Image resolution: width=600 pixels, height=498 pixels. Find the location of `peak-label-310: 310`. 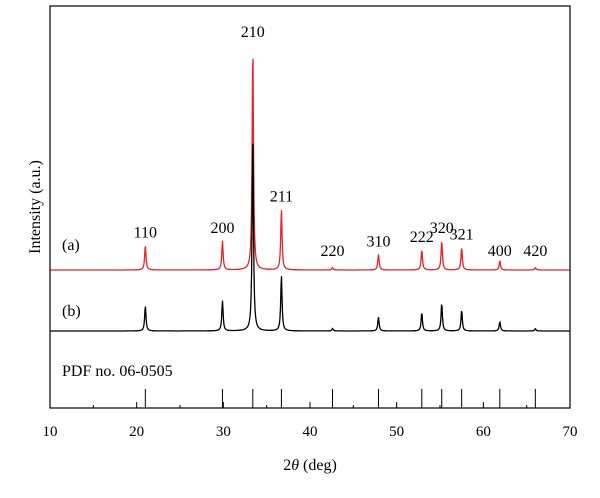

peak-label-310: 310 is located at coordinates (378, 241).